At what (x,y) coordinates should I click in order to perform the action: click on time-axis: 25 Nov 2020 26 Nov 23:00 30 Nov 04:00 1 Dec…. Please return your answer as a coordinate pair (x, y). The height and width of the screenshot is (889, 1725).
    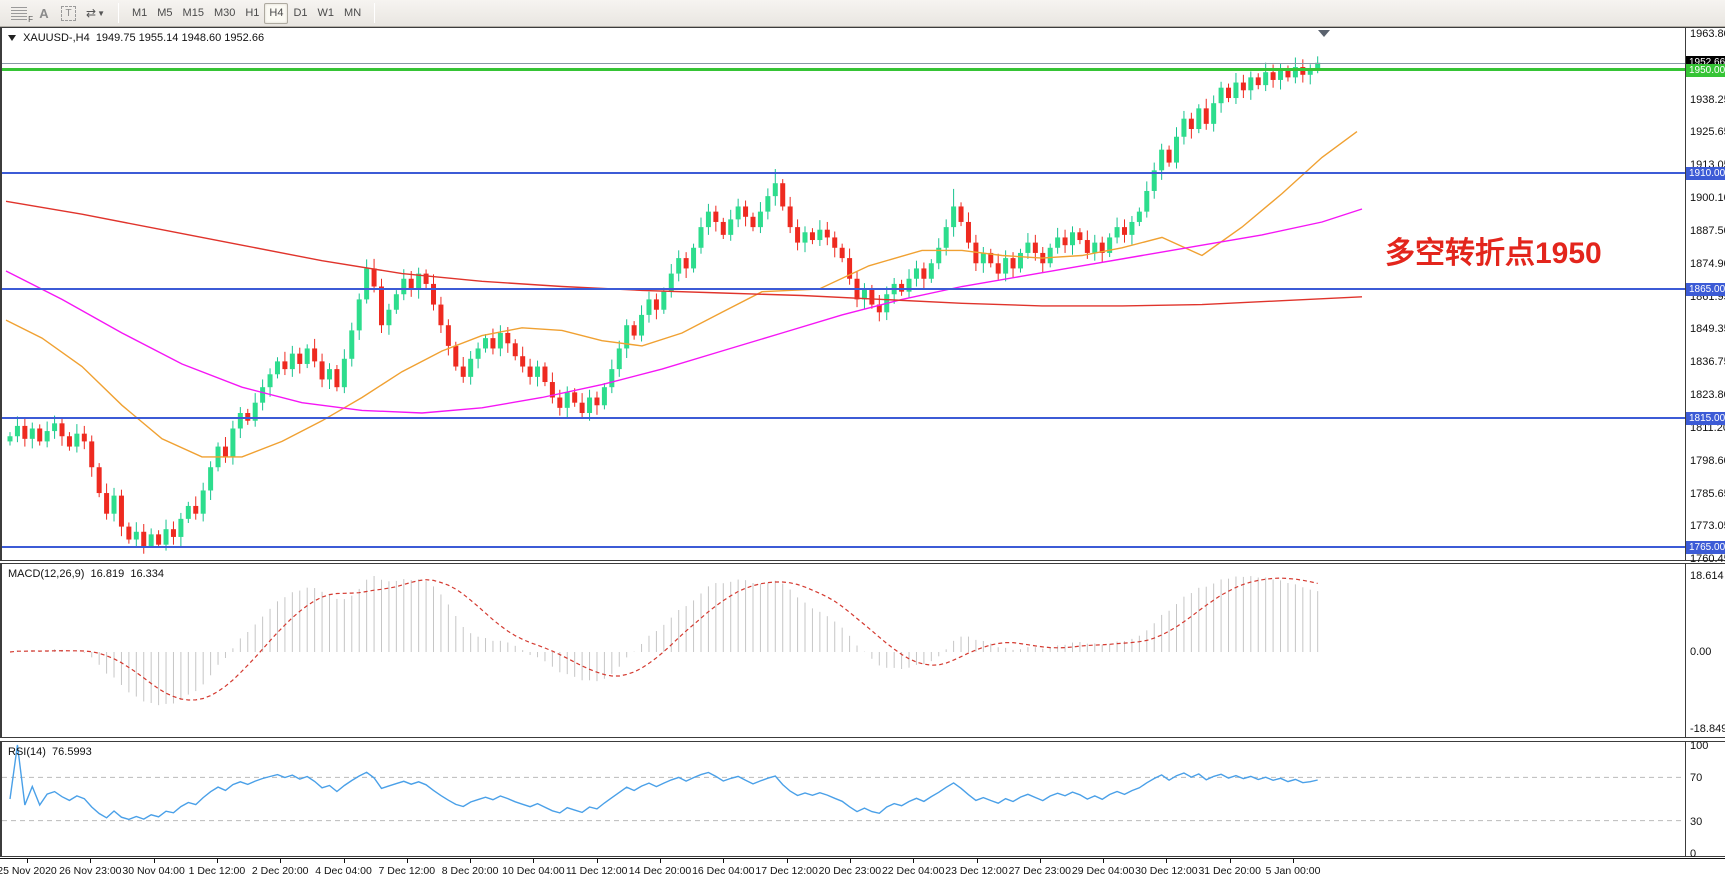
    Looking at the image, I should click on (862, 873).